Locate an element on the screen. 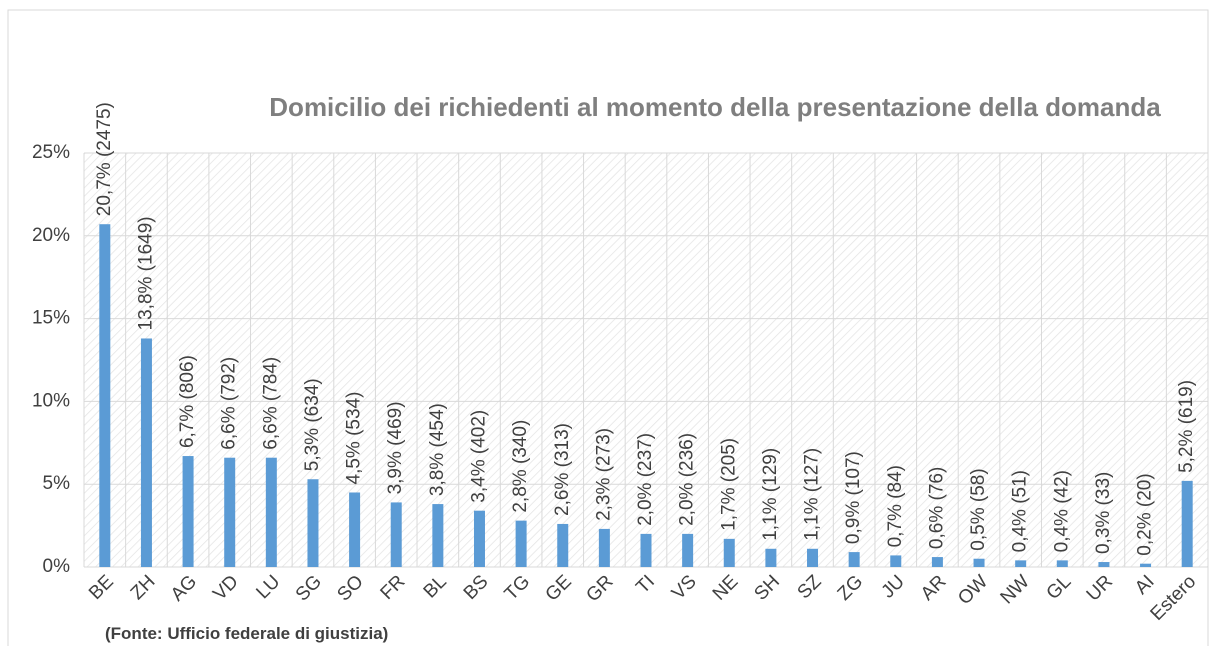 The width and height of the screenshot is (1211, 646). data-label: 1,7% (205) is located at coordinates (728, 484).